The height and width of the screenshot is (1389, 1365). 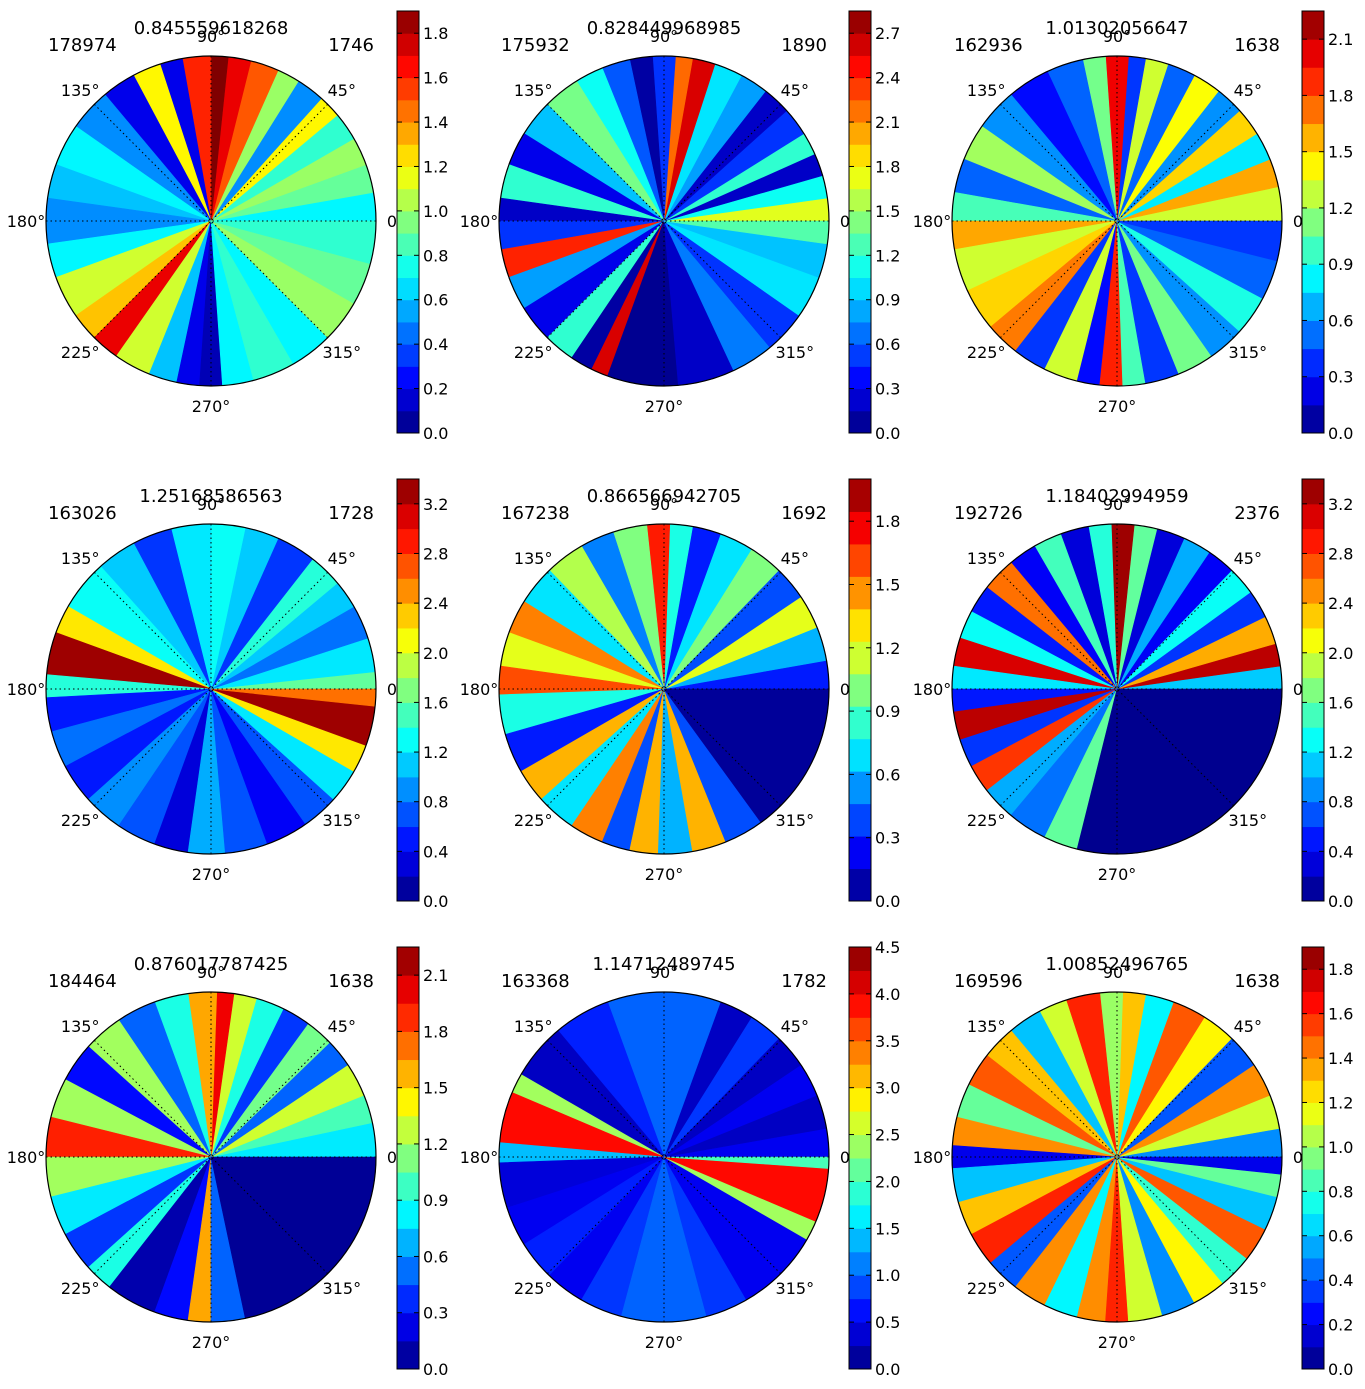 What do you see at coordinates (80, 820) in the screenshot?
I see `angle-label: 225°` at bounding box center [80, 820].